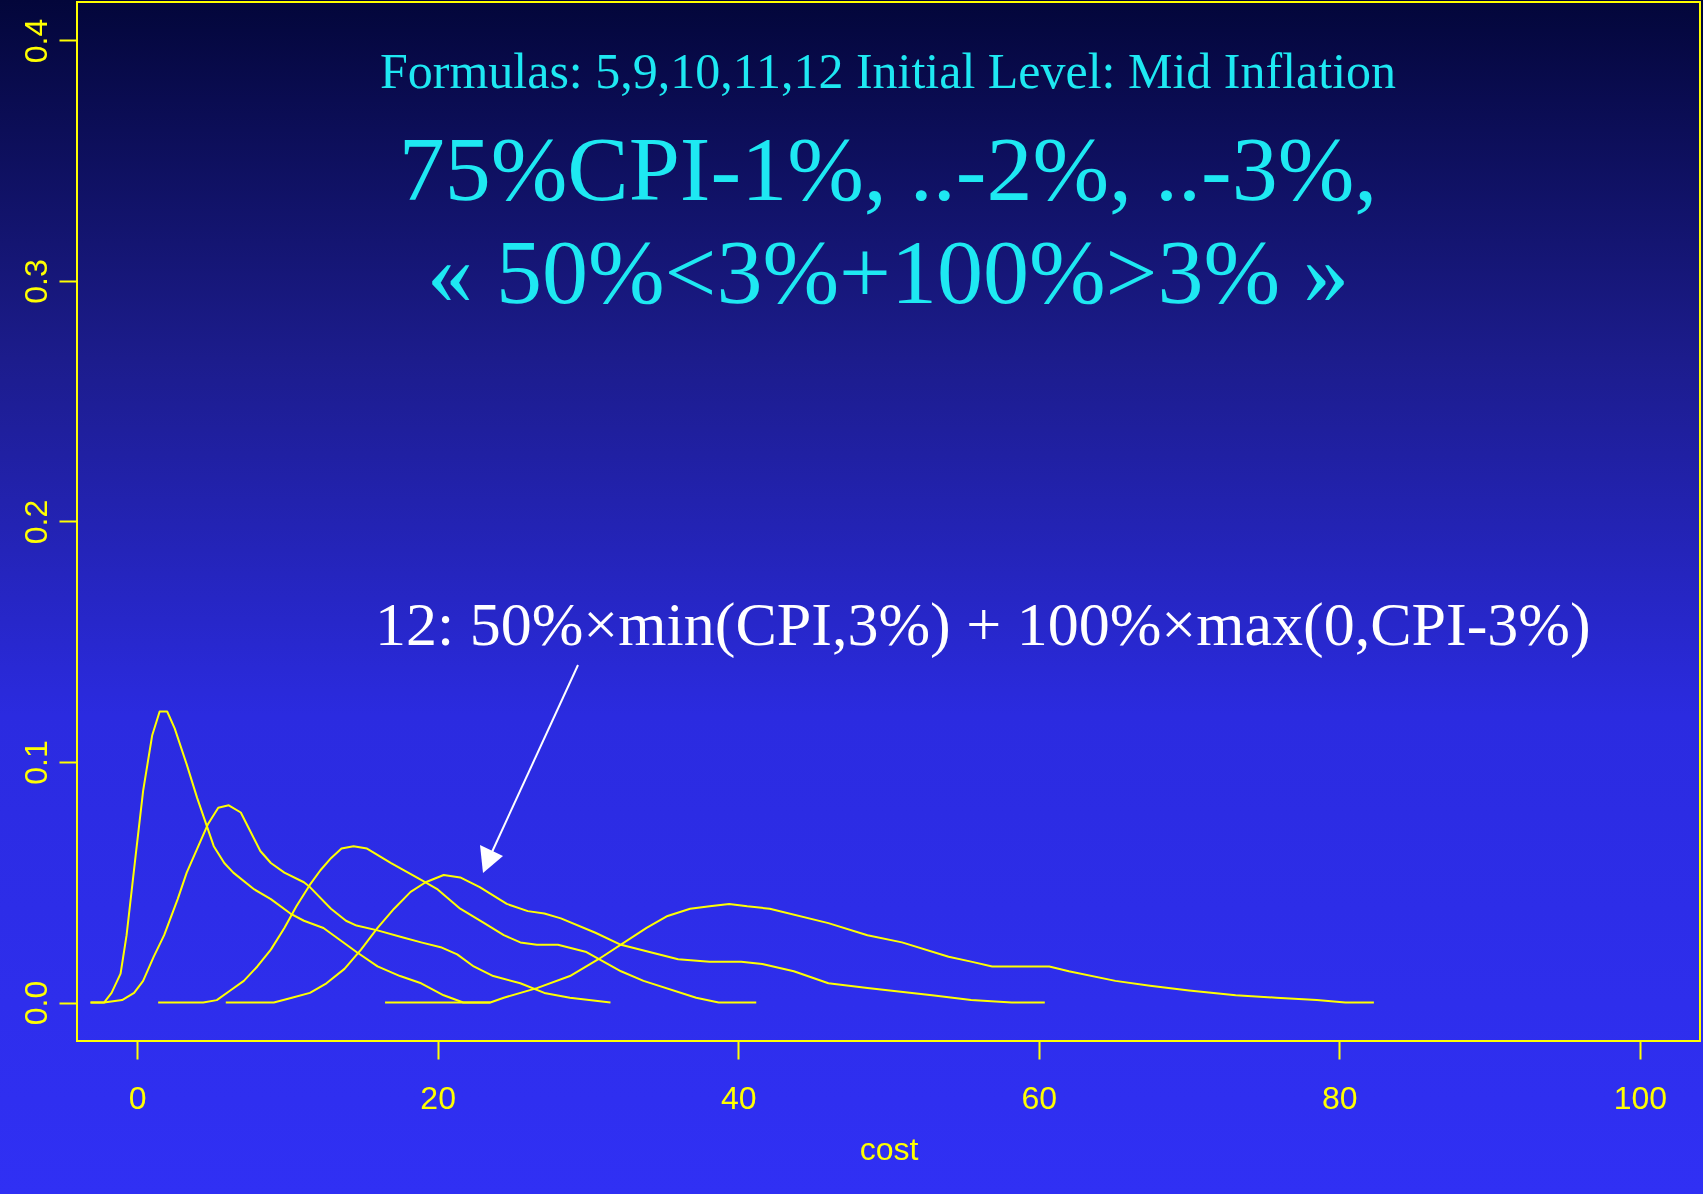 This screenshot has height=1194, width=1703. I want to click on x-tick-label: 100, so click(1640, 1097).